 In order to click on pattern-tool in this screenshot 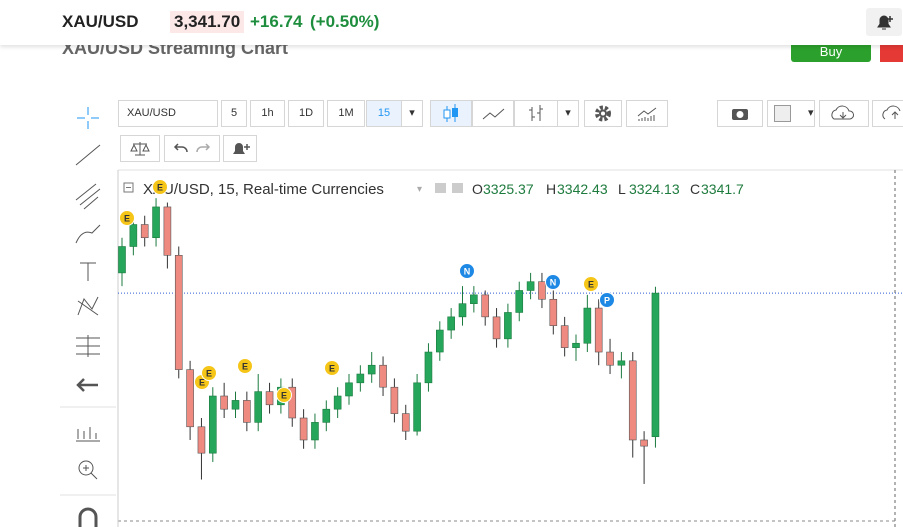, I will do `click(88, 306)`.